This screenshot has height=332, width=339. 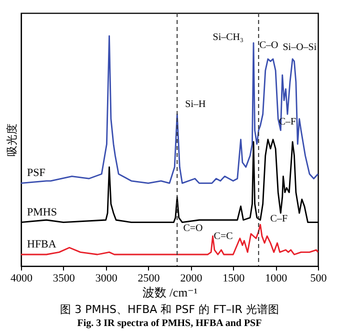 I want to click on annotation: Si–H, so click(x=195, y=104).